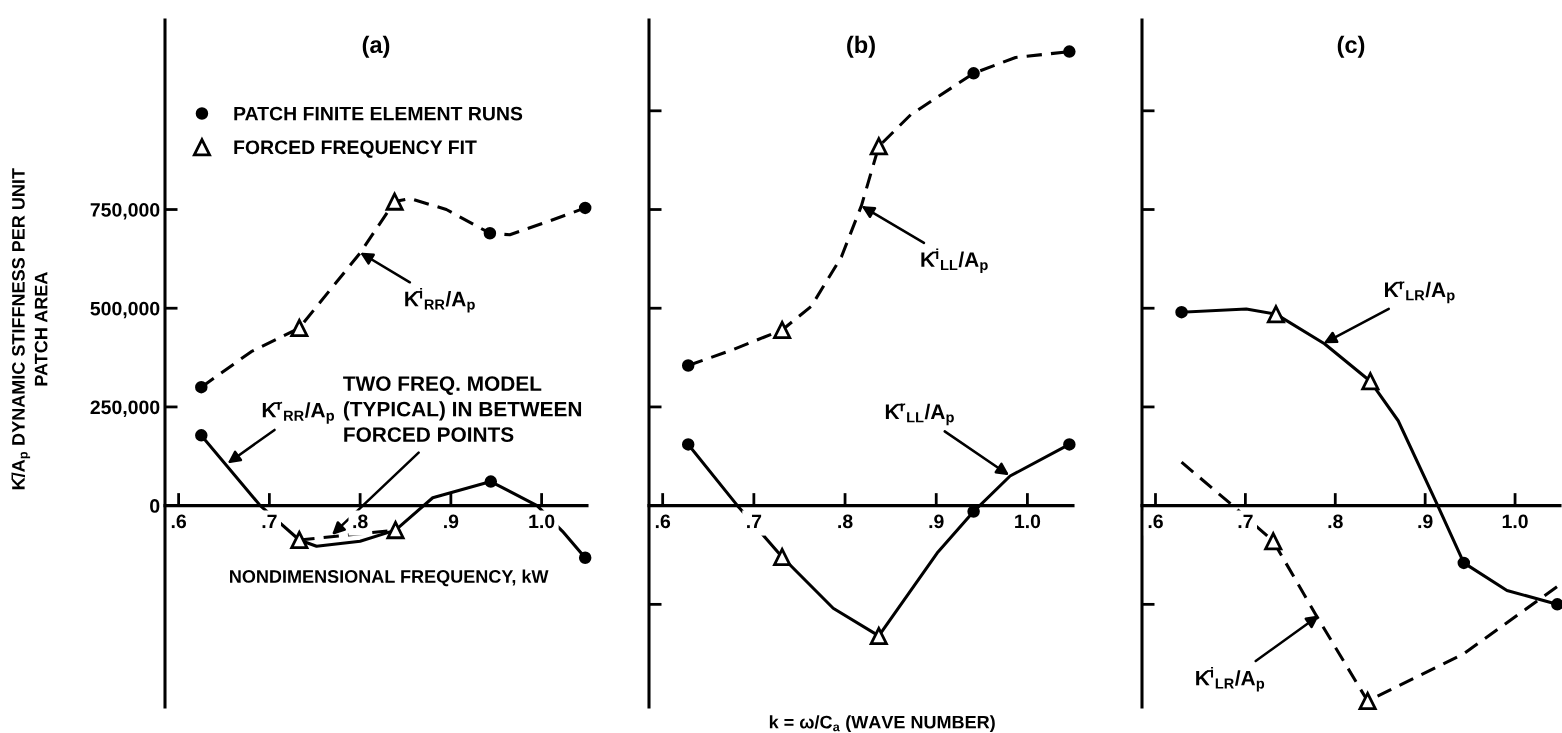 This screenshot has height=733, width=1562. I want to click on y-tick-label: 250,000, so click(125, 408).